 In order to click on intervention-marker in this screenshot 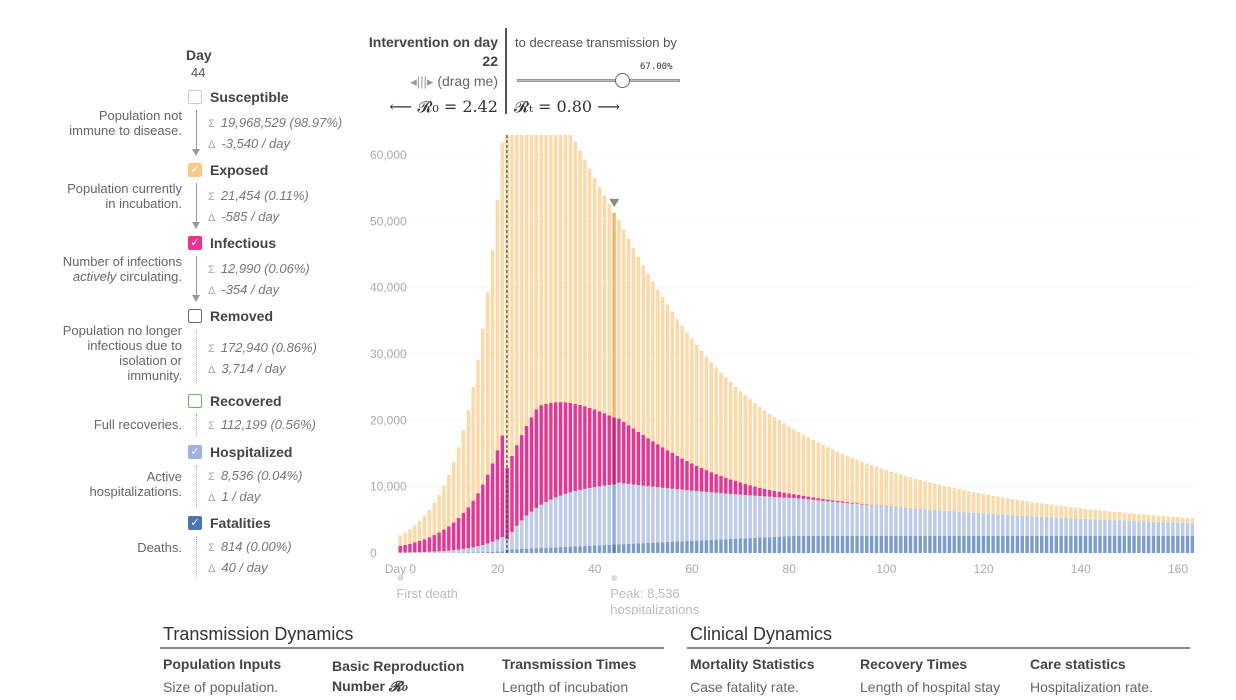, I will do `click(506, 71)`.